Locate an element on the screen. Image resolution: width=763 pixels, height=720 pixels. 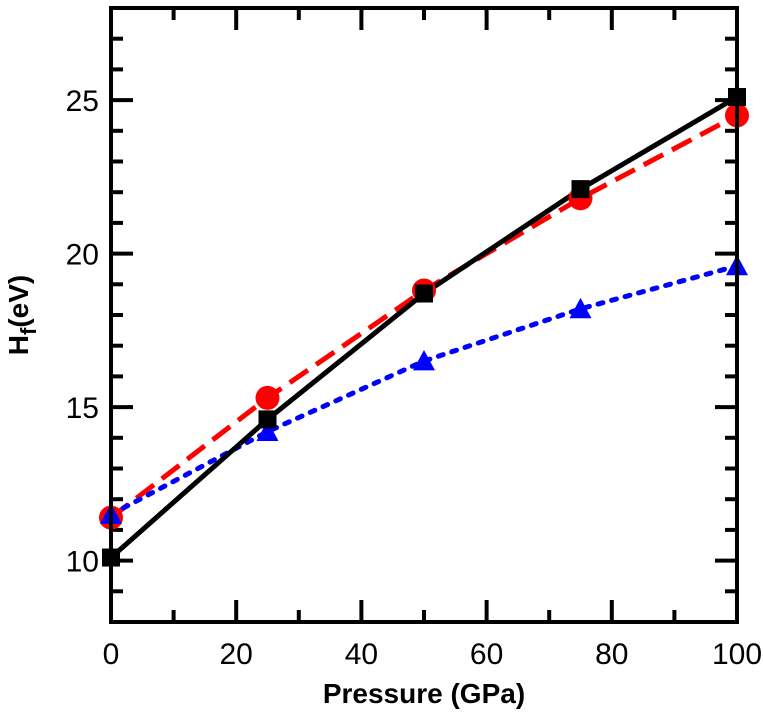
y-tick-label: 25 is located at coordinates (82, 101).